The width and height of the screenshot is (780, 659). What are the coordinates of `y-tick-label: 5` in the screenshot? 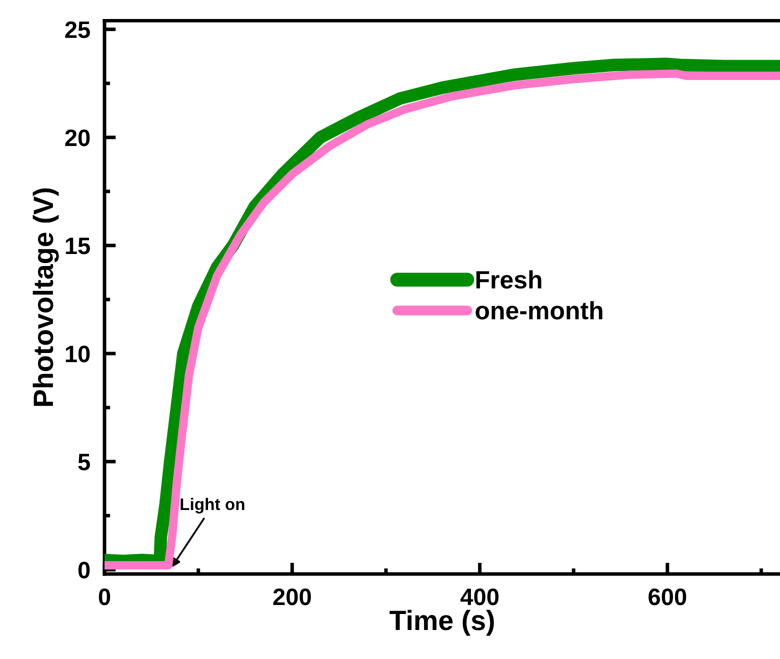 It's located at (84, 462).